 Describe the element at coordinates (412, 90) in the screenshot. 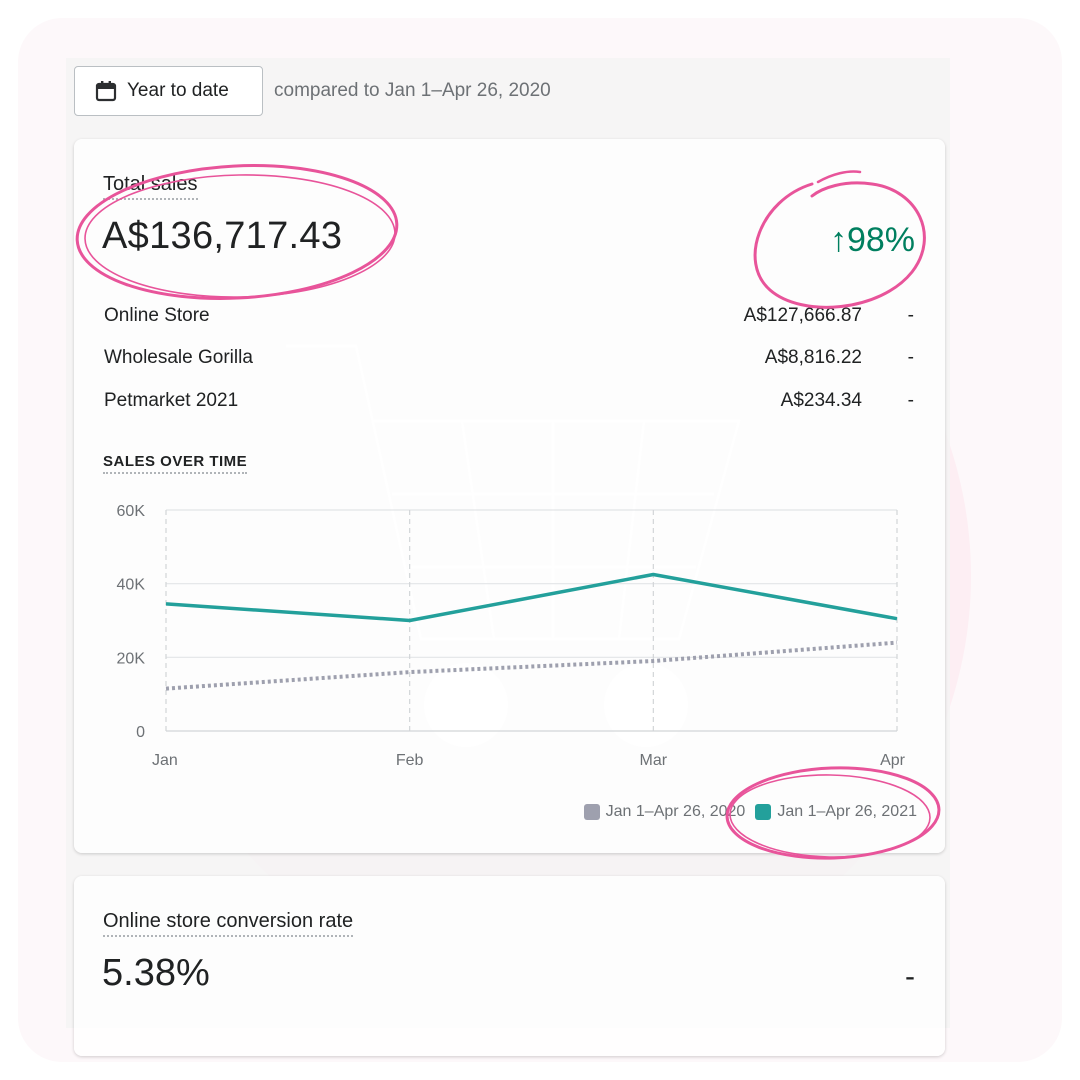

I see `comparison-text: compared to Jan 1–Apr 26, 2020` at that location.